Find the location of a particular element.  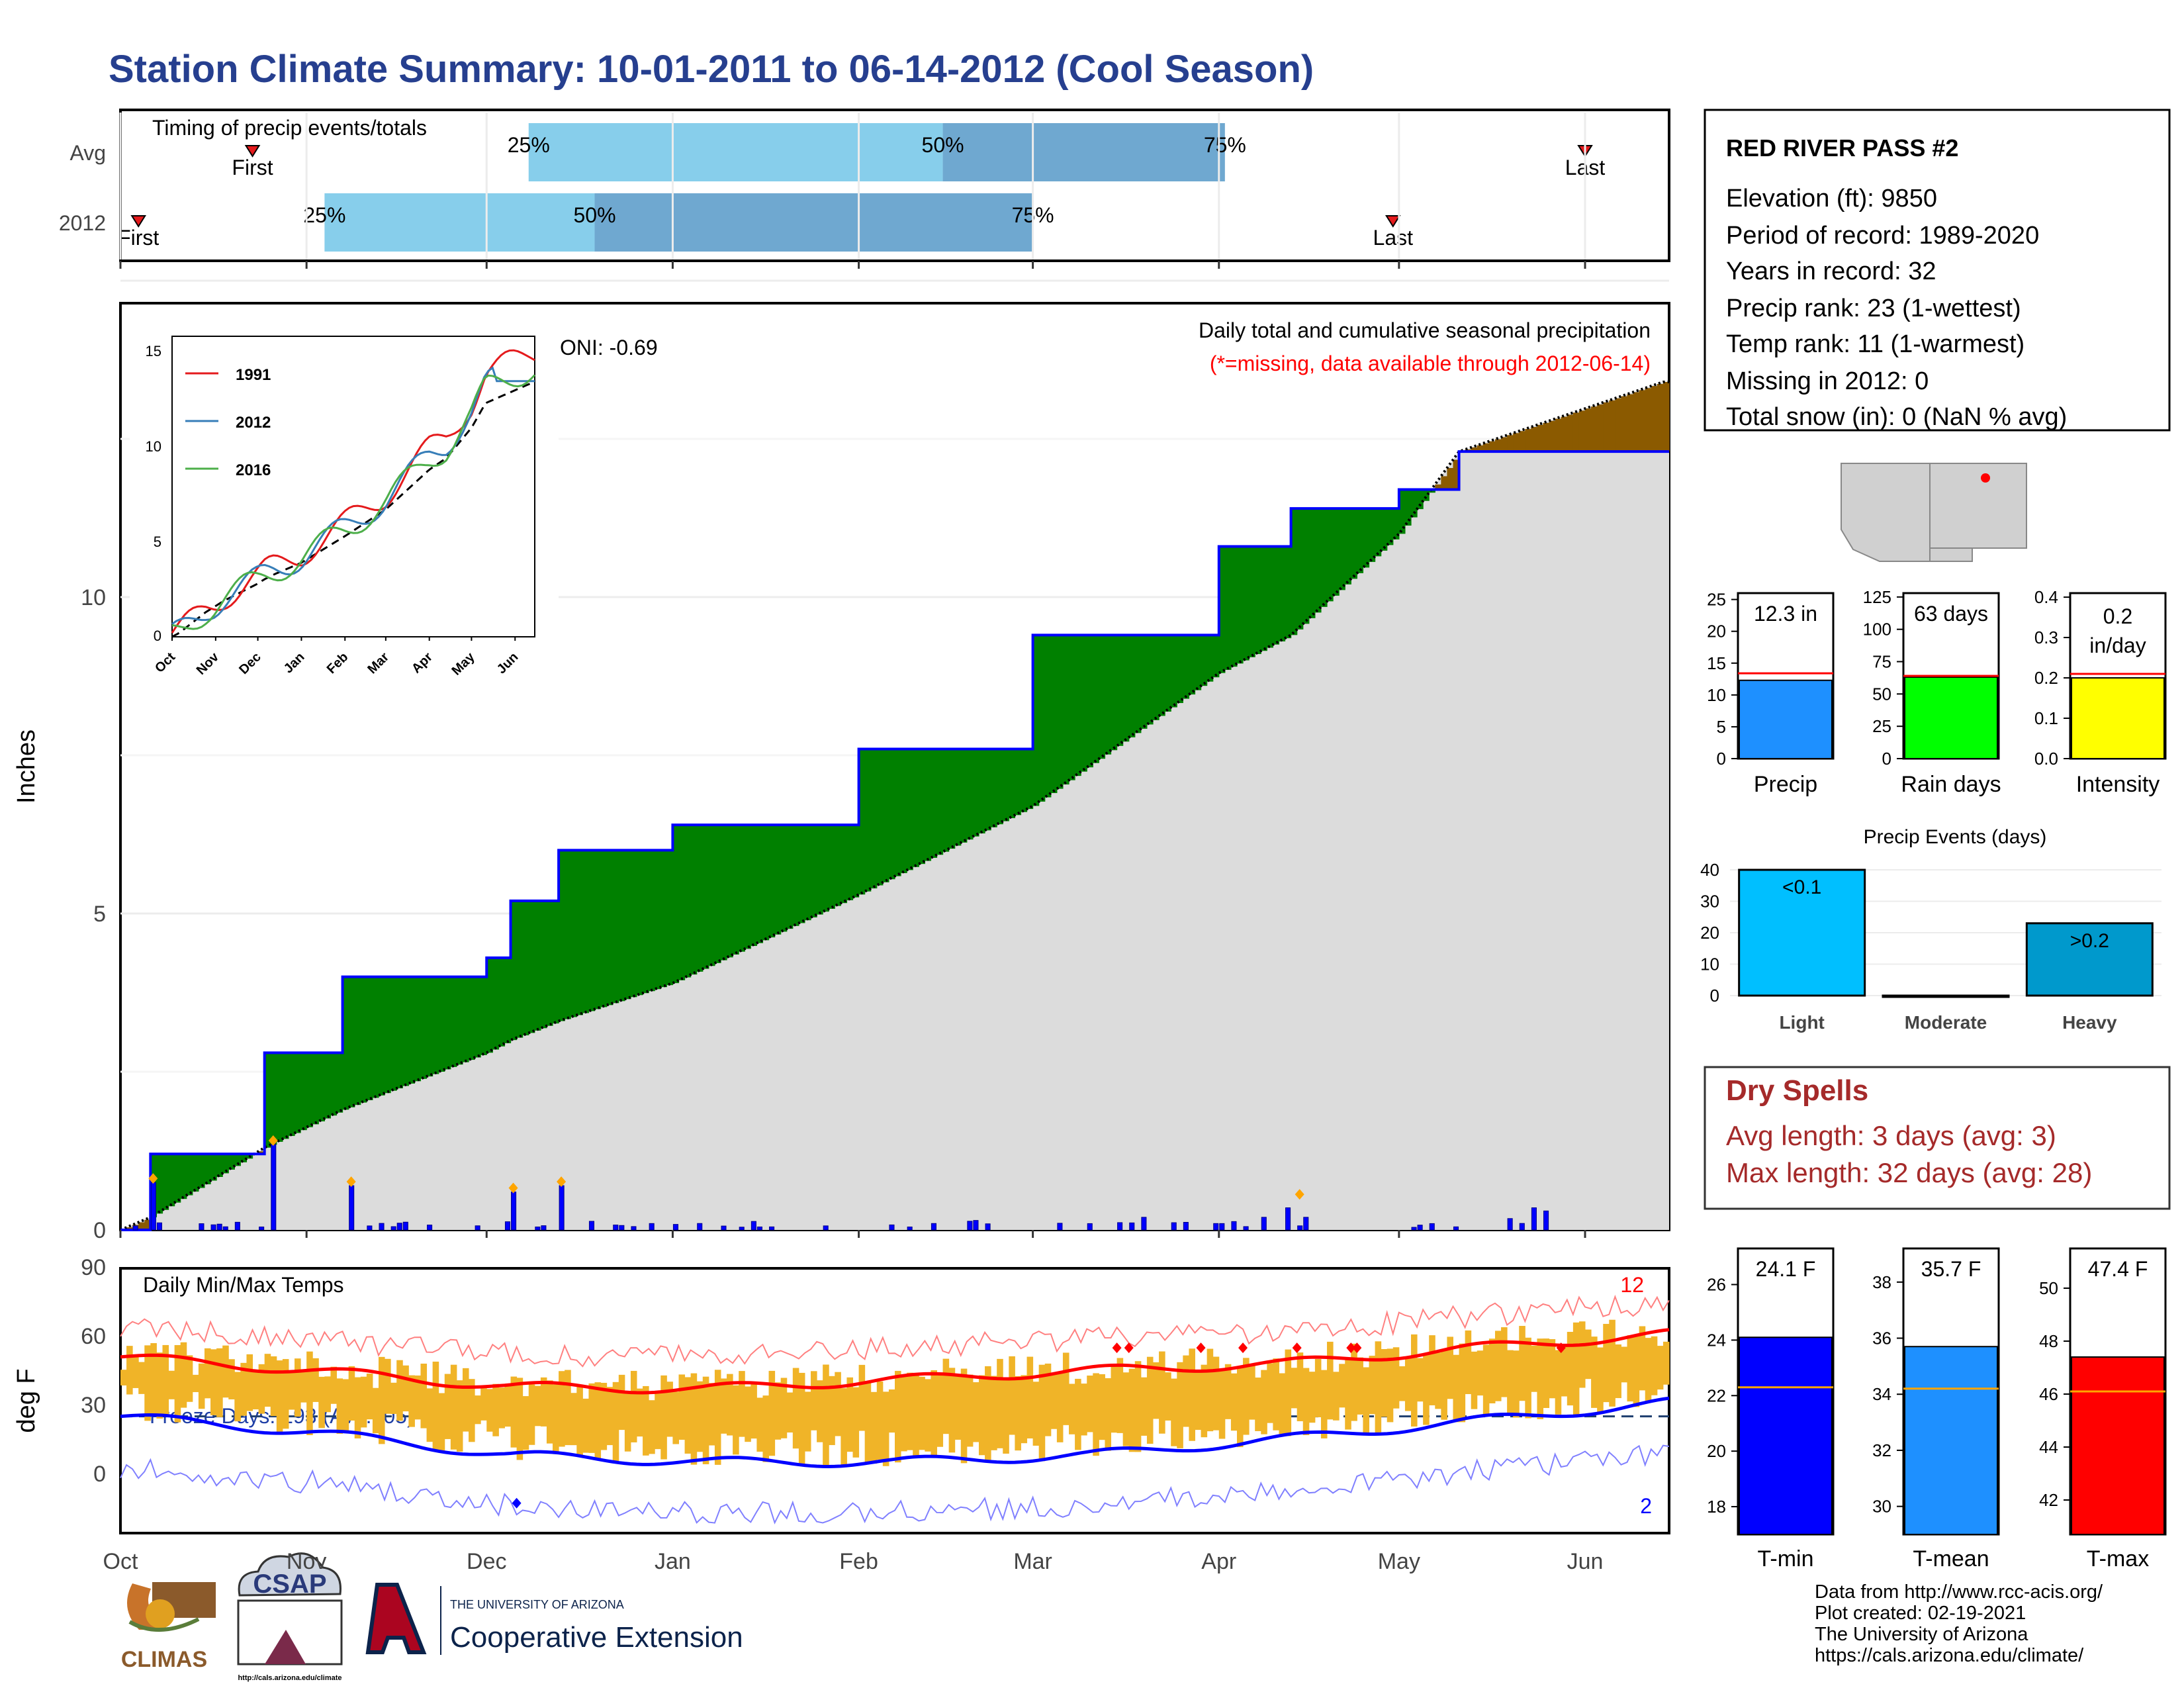

inset-legend-1991: 1991 is located at coordinates (253, 375).